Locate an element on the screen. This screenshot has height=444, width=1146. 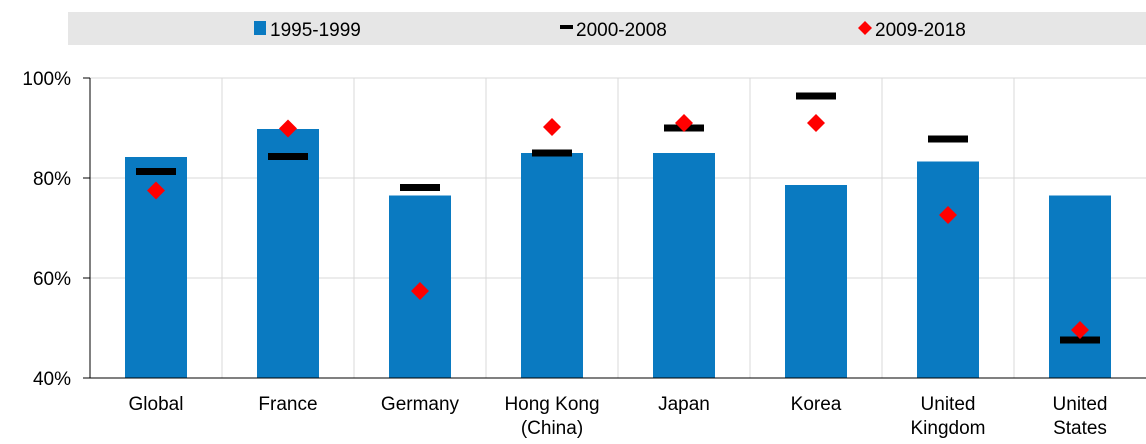
x-tick-label: Germany is located at coordinates (420, 404).